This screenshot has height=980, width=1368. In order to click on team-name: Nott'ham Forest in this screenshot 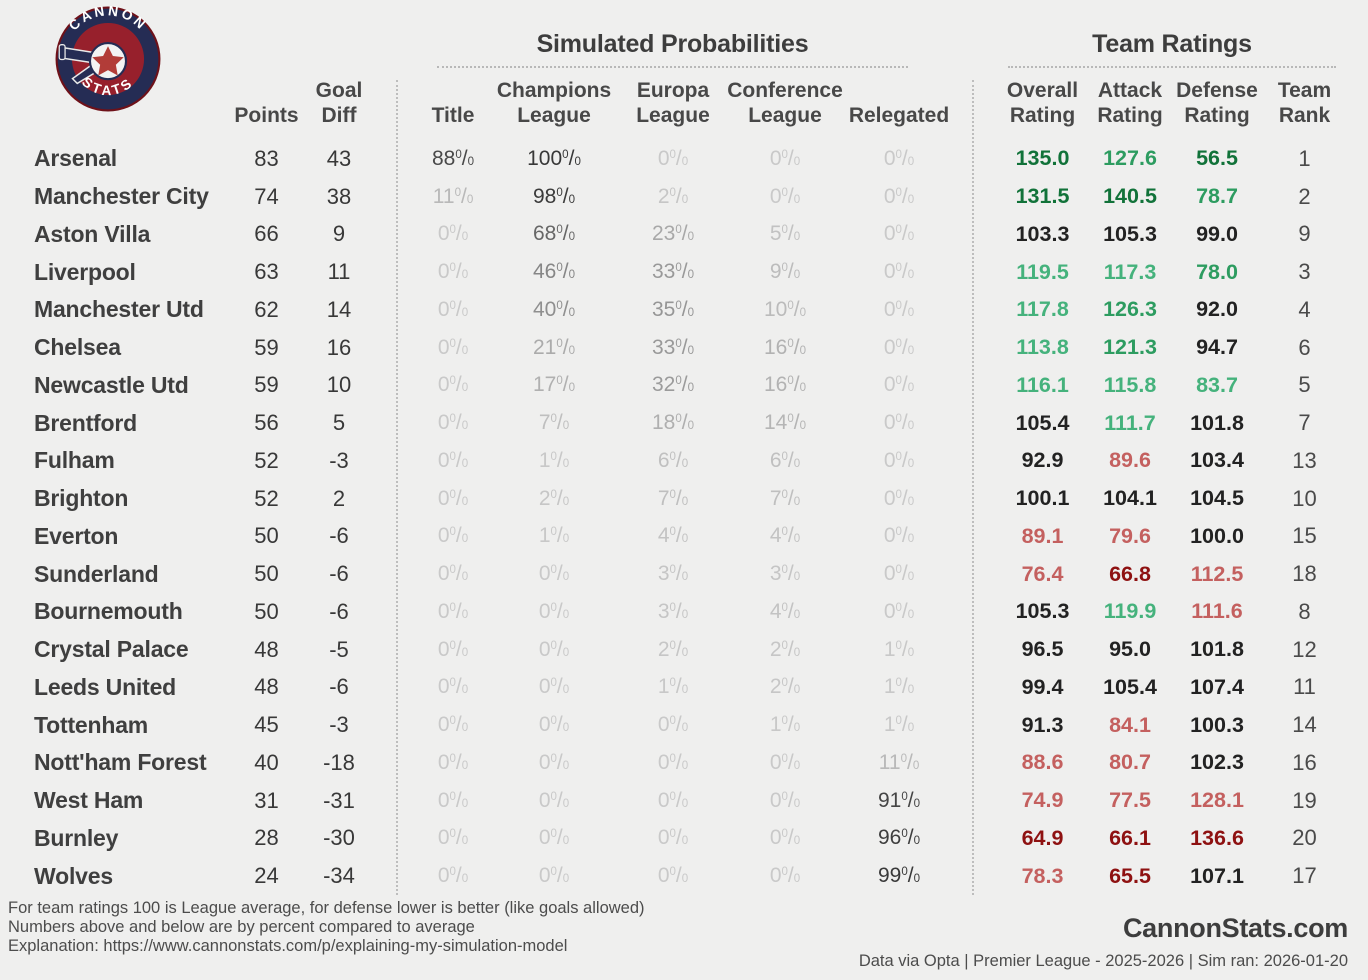, I will do `click(120, 762)`.